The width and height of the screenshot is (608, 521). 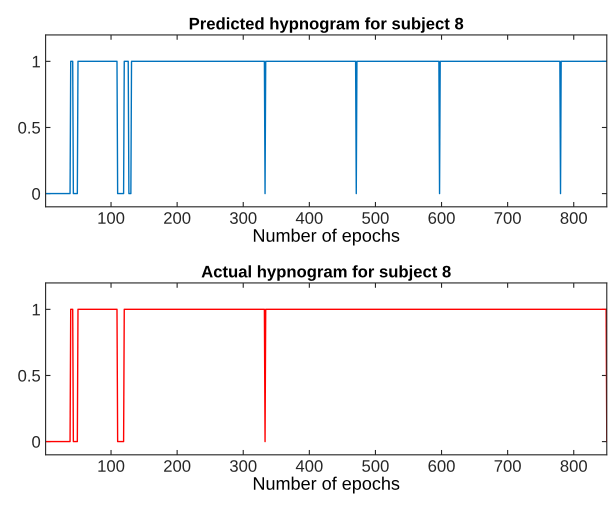 I want to click on chart-title: Predicted hypnogram for subject 8, so click(x=327, y=25).